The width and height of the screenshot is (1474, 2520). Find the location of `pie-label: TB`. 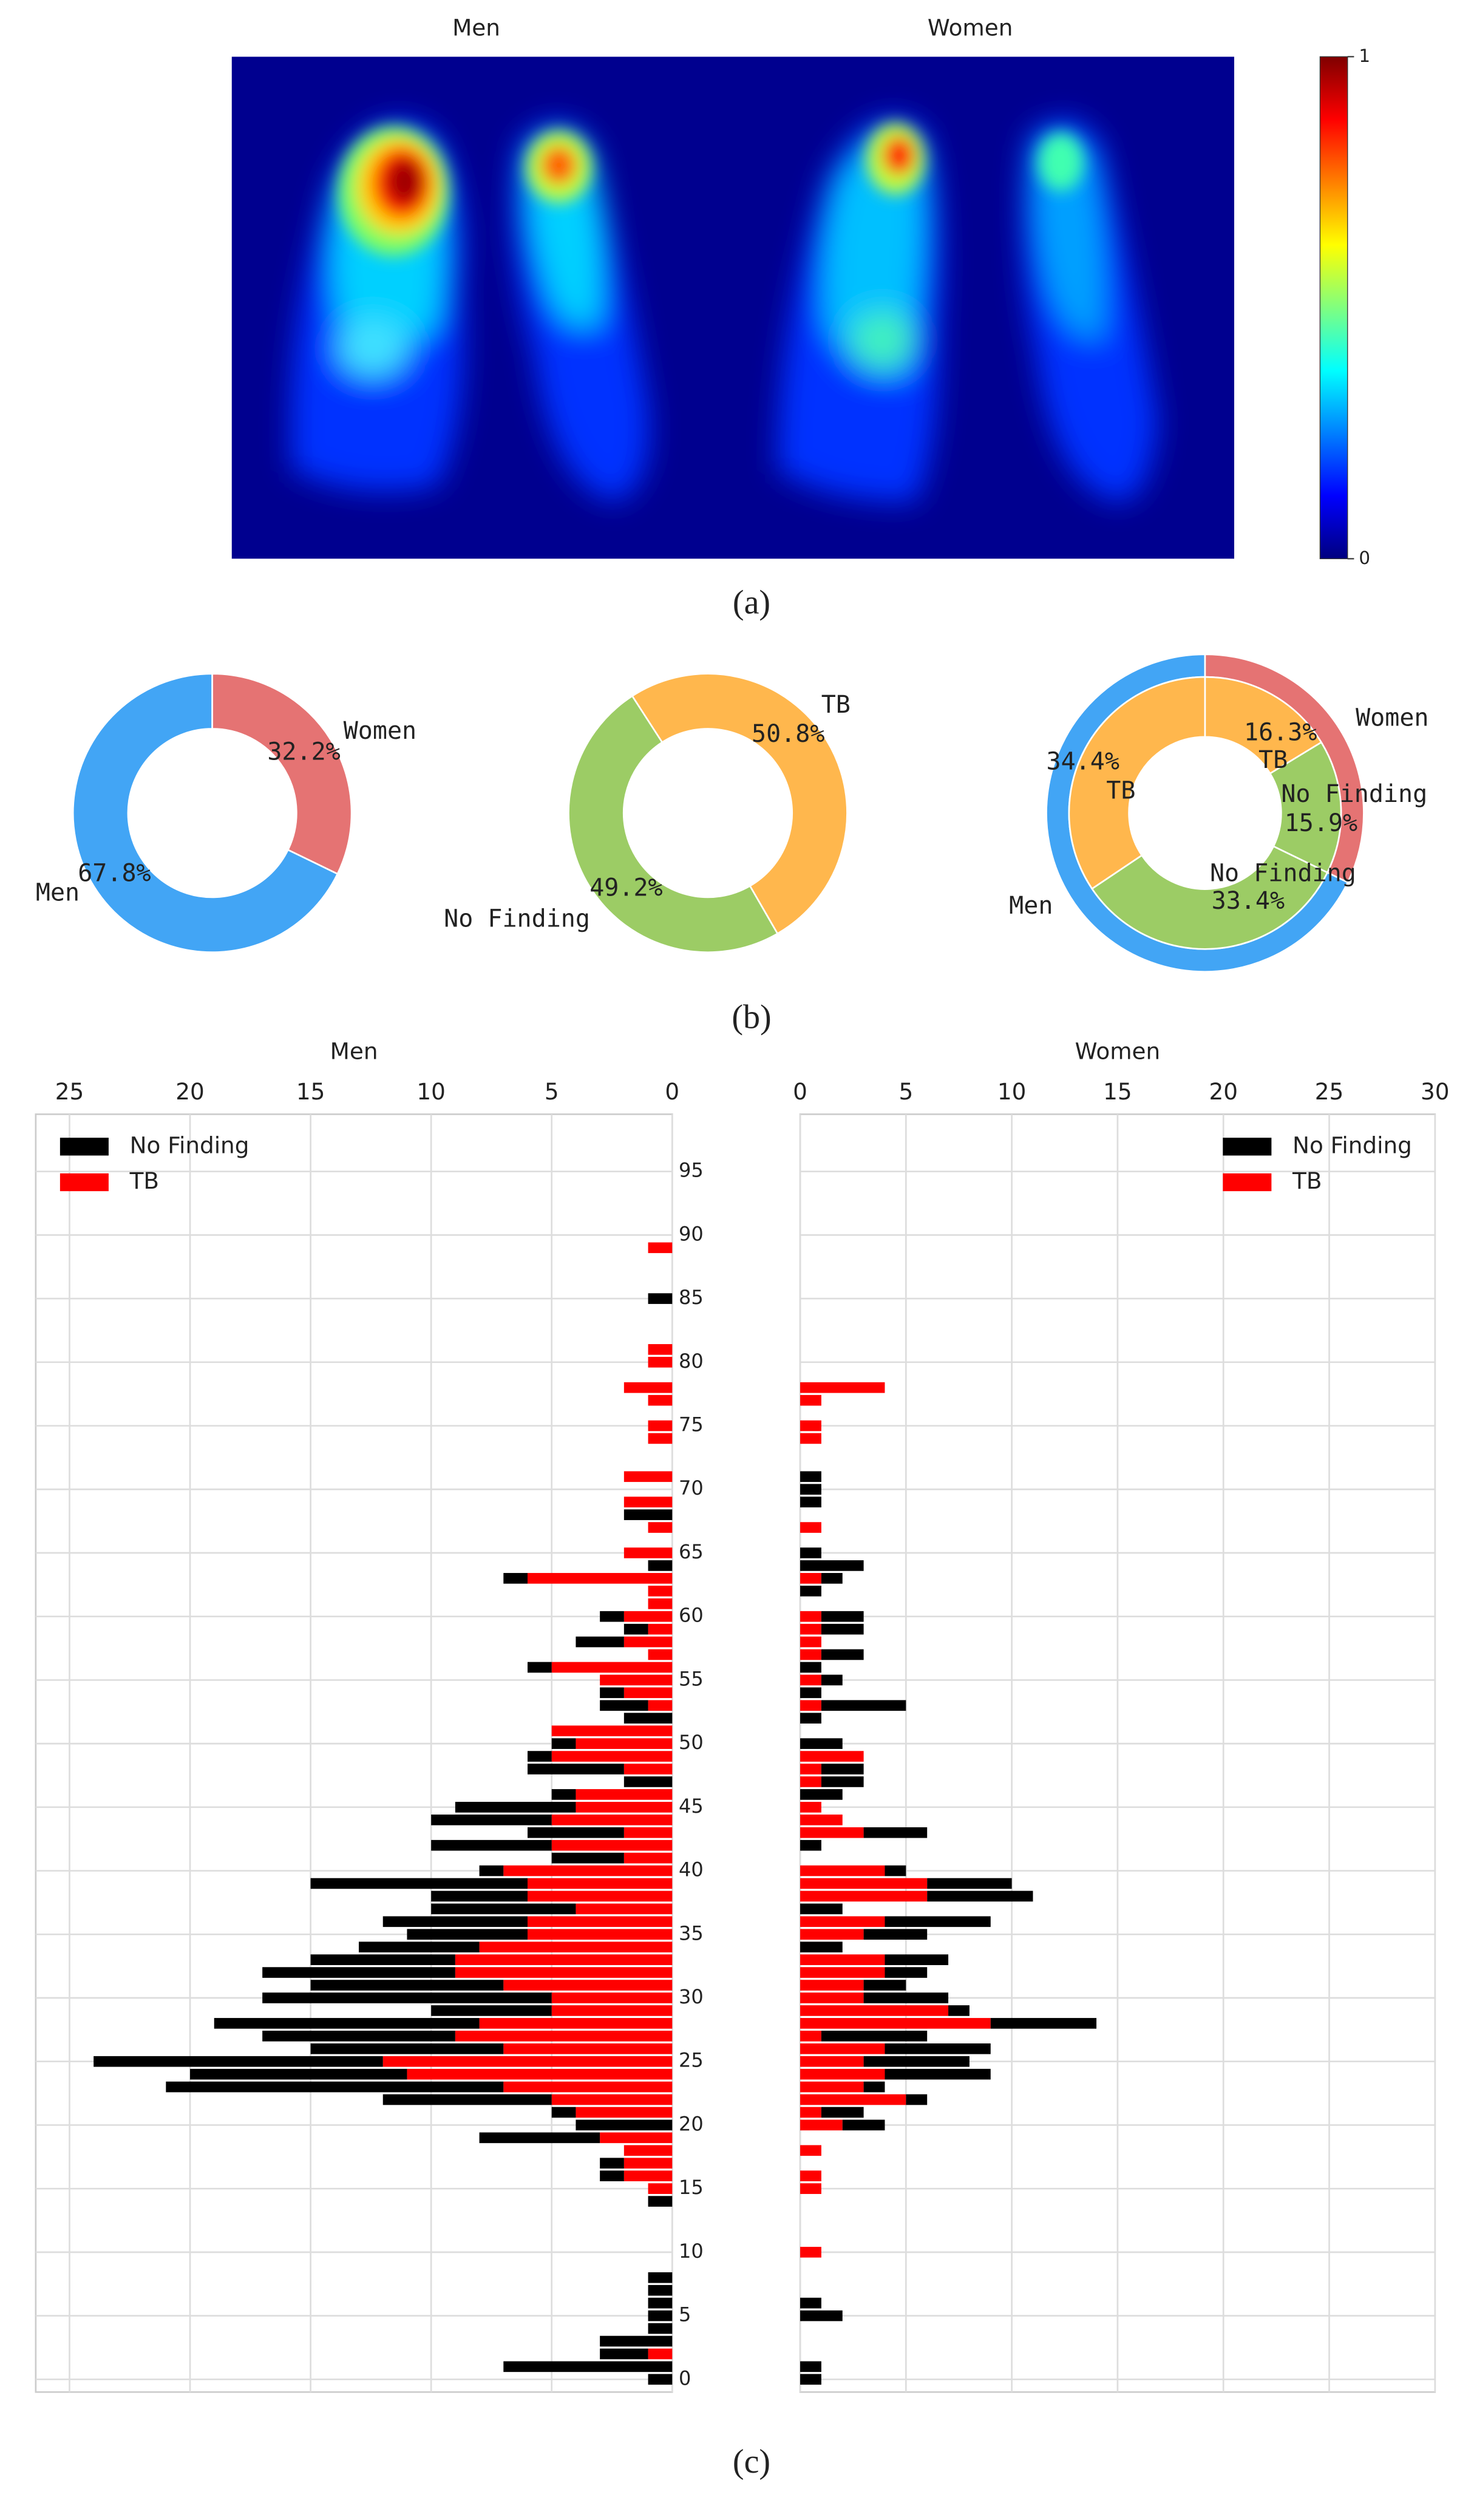

pie-label: TB is located at coordinates (1120, 791).